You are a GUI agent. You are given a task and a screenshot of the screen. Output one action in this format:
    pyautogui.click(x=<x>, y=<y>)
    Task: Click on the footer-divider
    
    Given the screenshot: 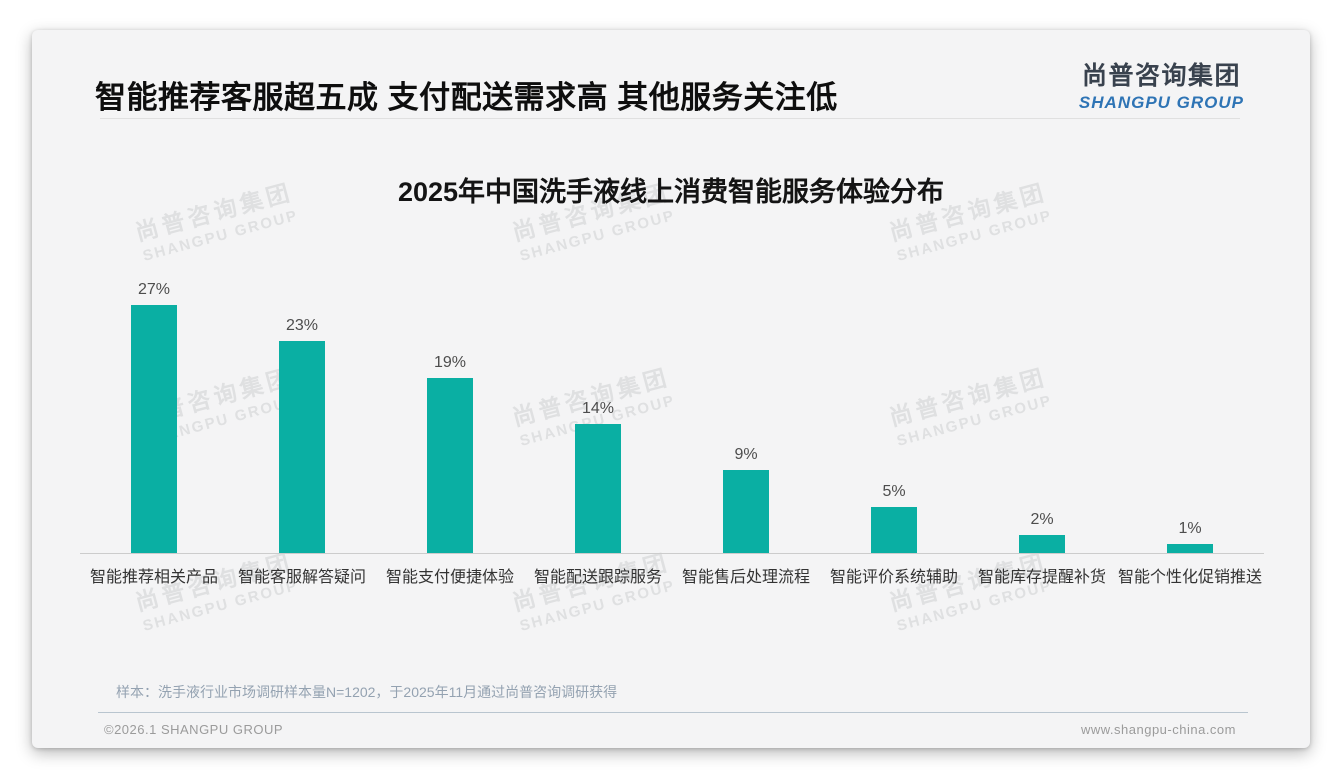 What is the action you would take?
    pyautogui.click(x=673, y=712)
    